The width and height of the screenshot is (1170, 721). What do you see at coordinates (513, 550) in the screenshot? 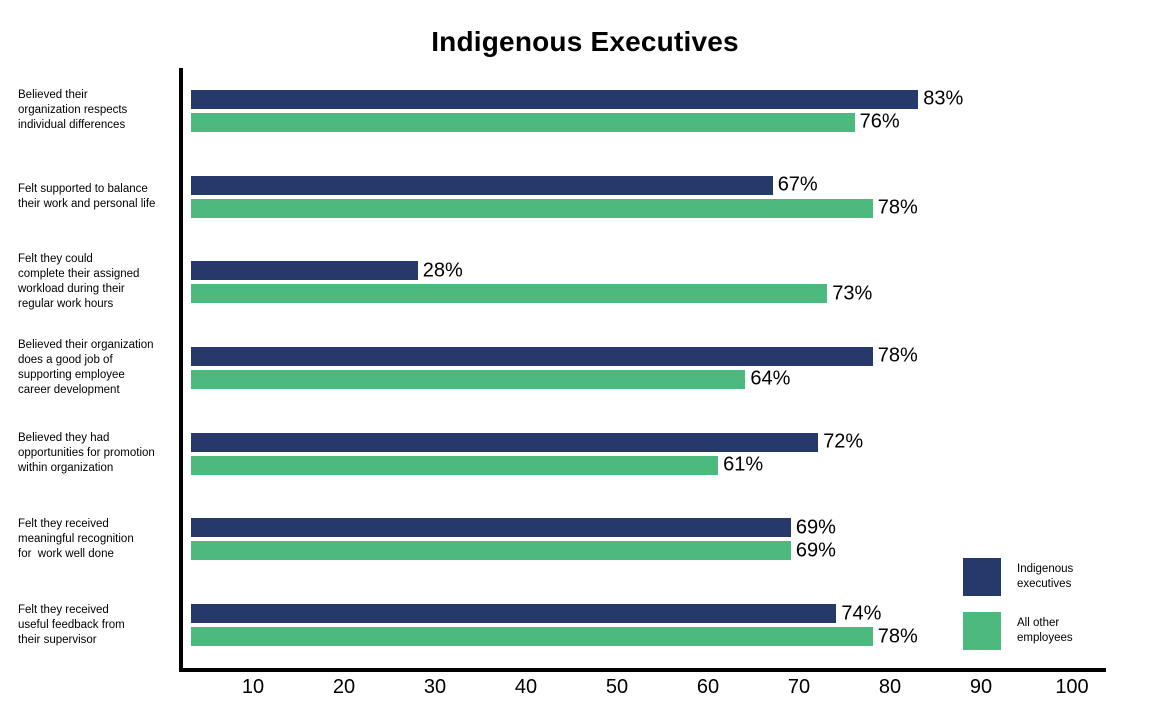
I see `bar-all-other-employees: 69%` at bounding box center [513, 550].